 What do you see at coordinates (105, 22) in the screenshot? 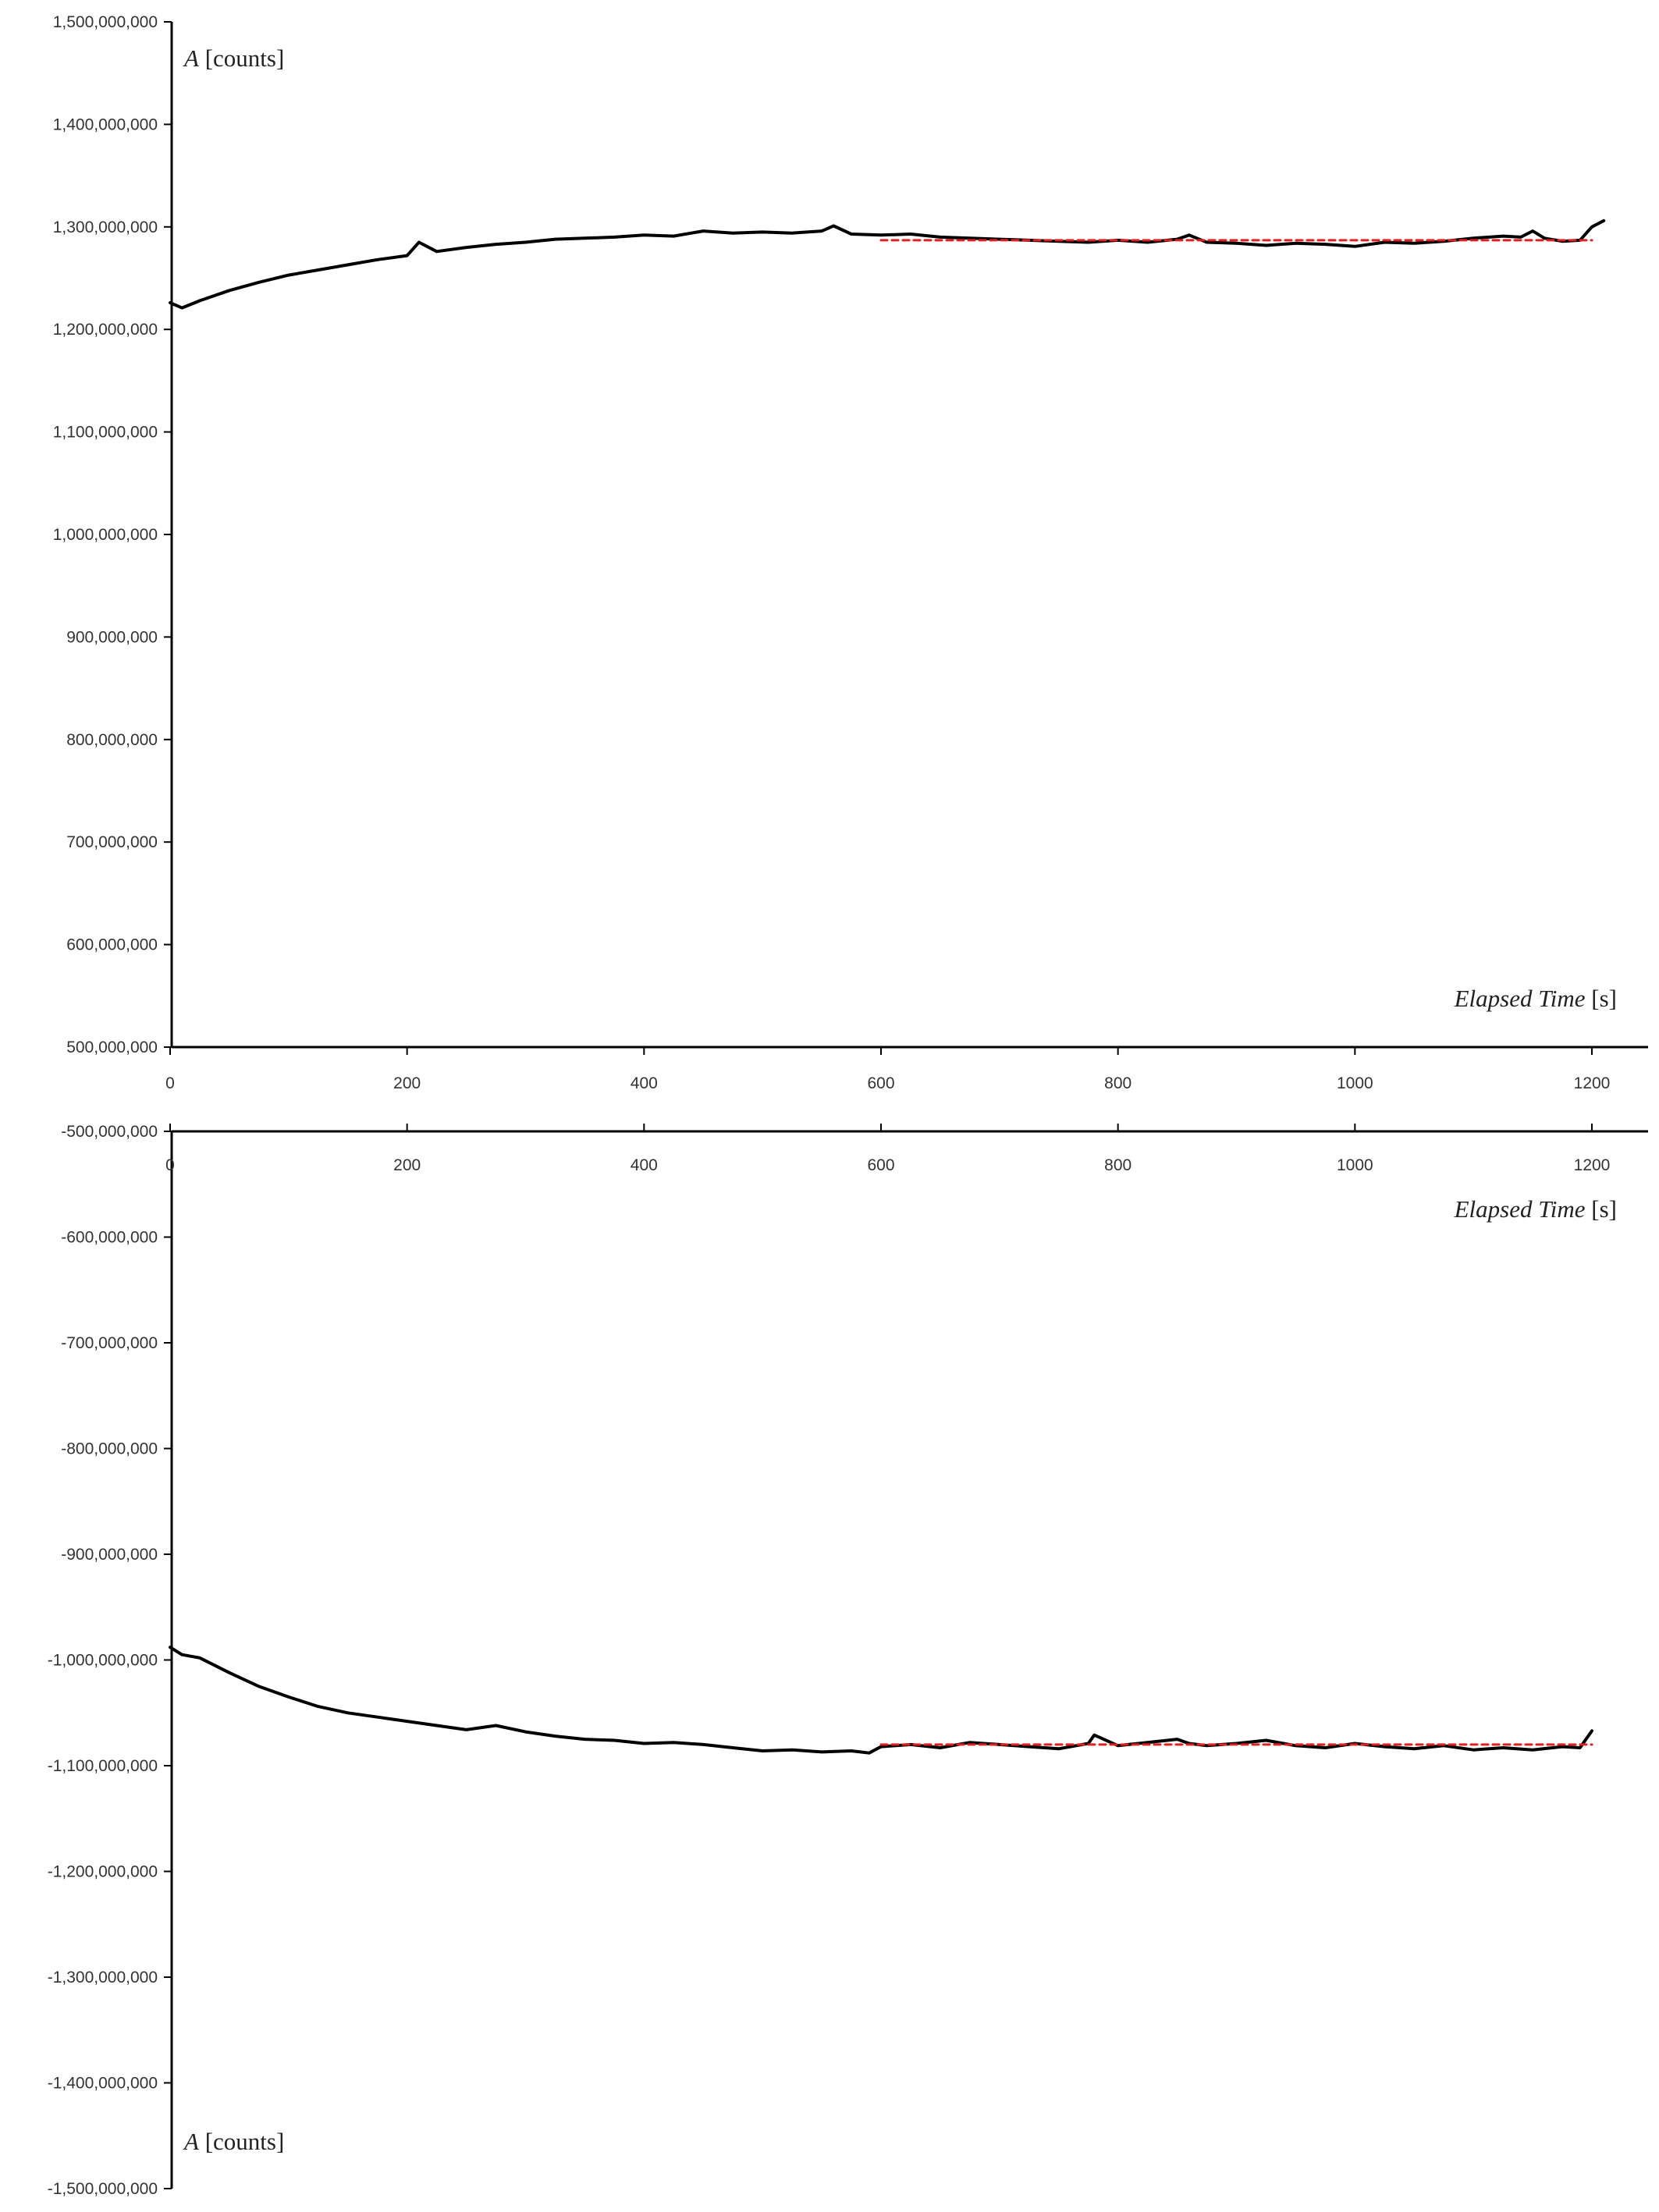
I see `y-tick-label: 1,500,000,000` at bounding box center [105, 22].